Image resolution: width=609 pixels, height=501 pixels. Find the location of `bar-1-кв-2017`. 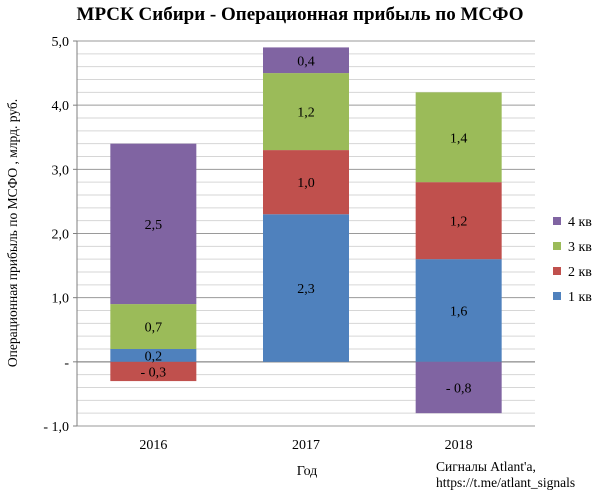

bar-1-кв-2017 is located at coordinates (306, 288).